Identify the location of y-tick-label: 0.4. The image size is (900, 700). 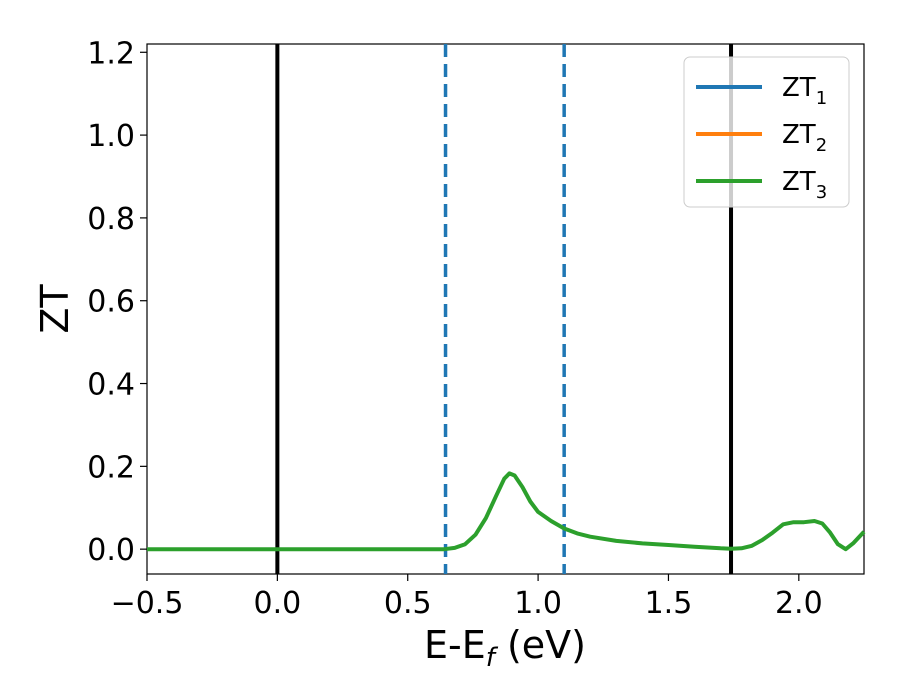
(111, 385).